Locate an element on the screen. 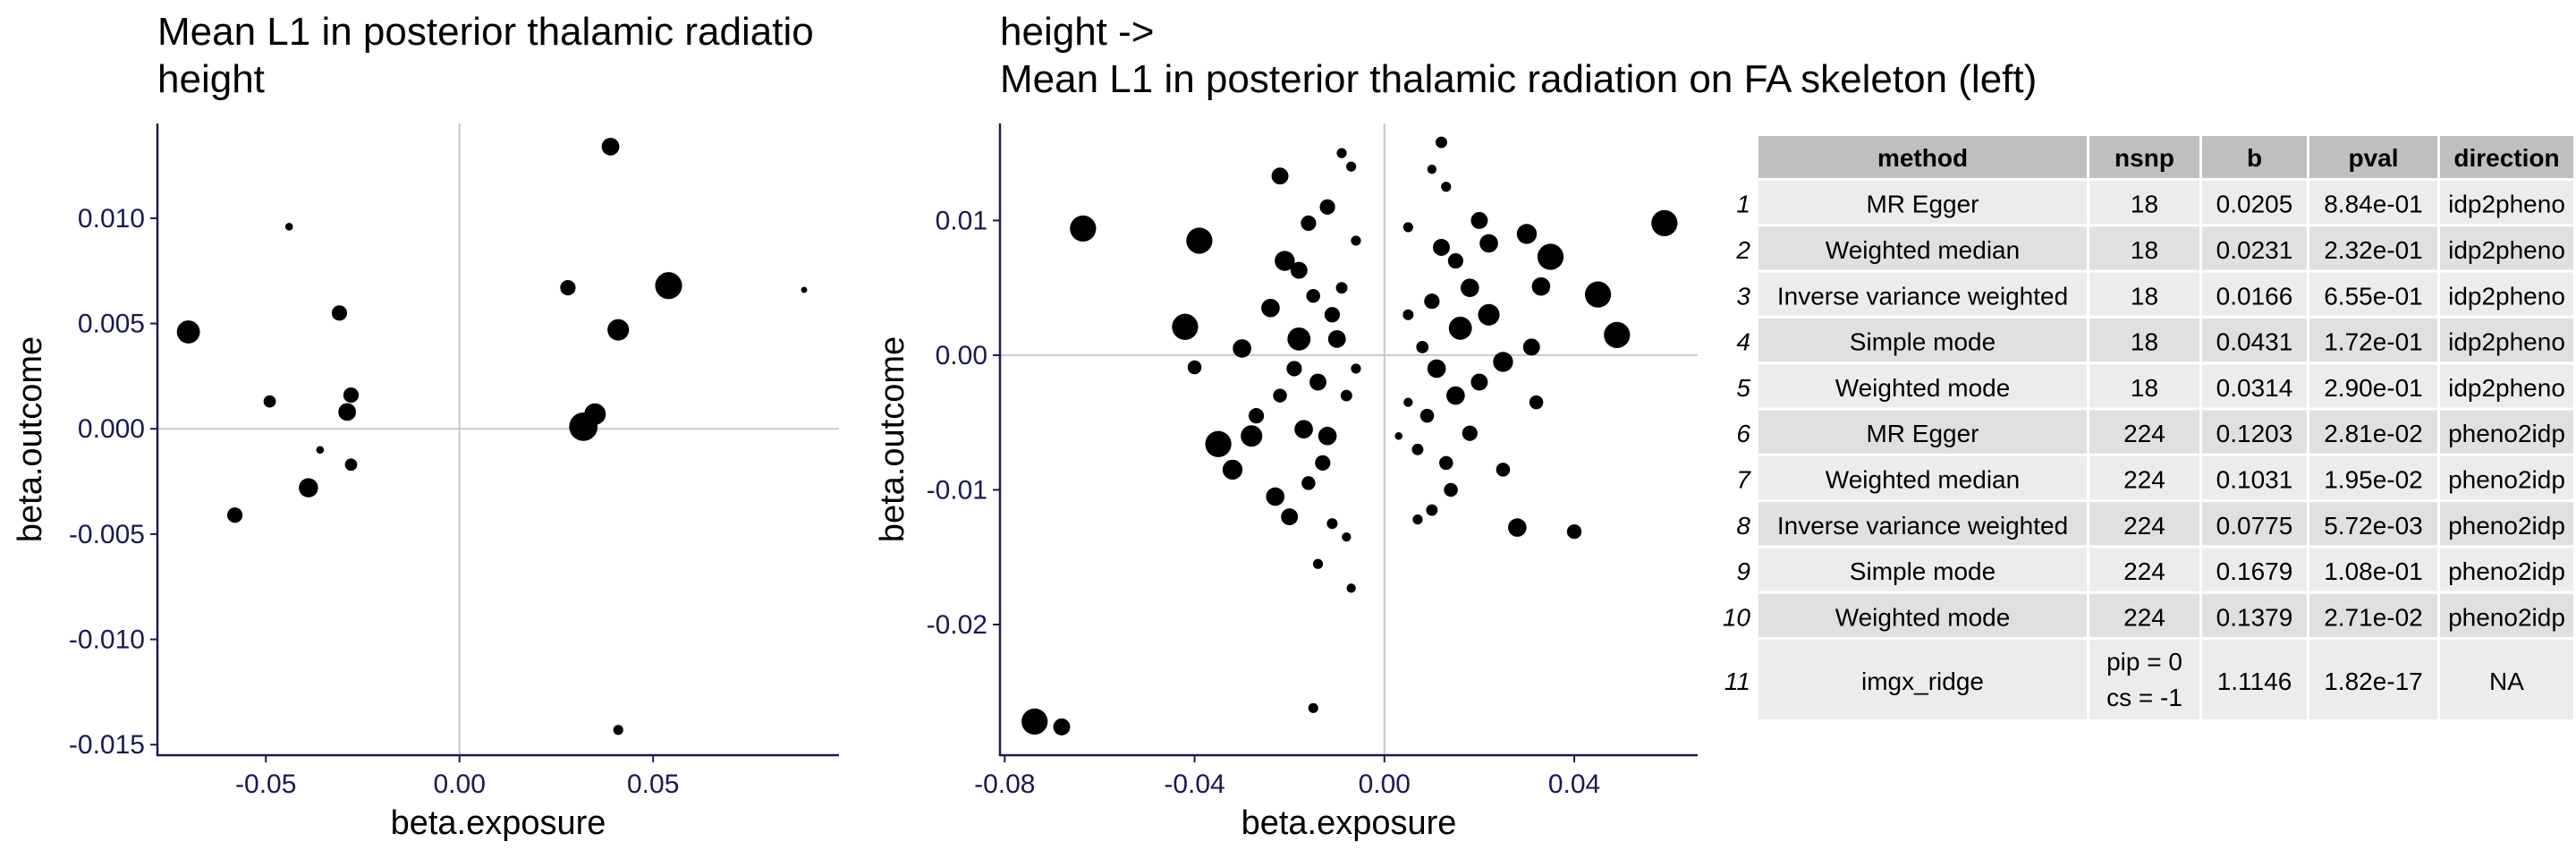  table-row-number: 9 is located at coordinates (1743, 571).